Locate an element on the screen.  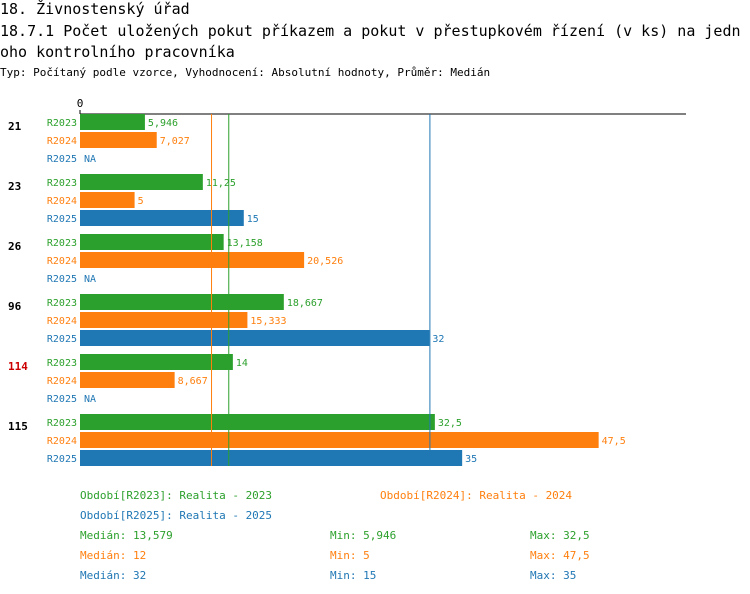
stat-min-r2024: Min: 5 is located at coordinates (350, 555).